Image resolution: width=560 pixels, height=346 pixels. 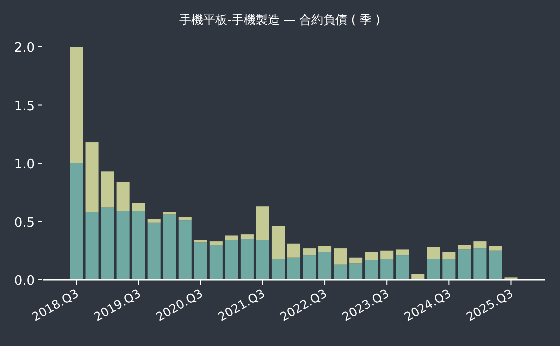 What do you see at coordinates (24, 281) in the screenshot?
I see `y-tick-label: 0.0` at bounding box center [24, 281].